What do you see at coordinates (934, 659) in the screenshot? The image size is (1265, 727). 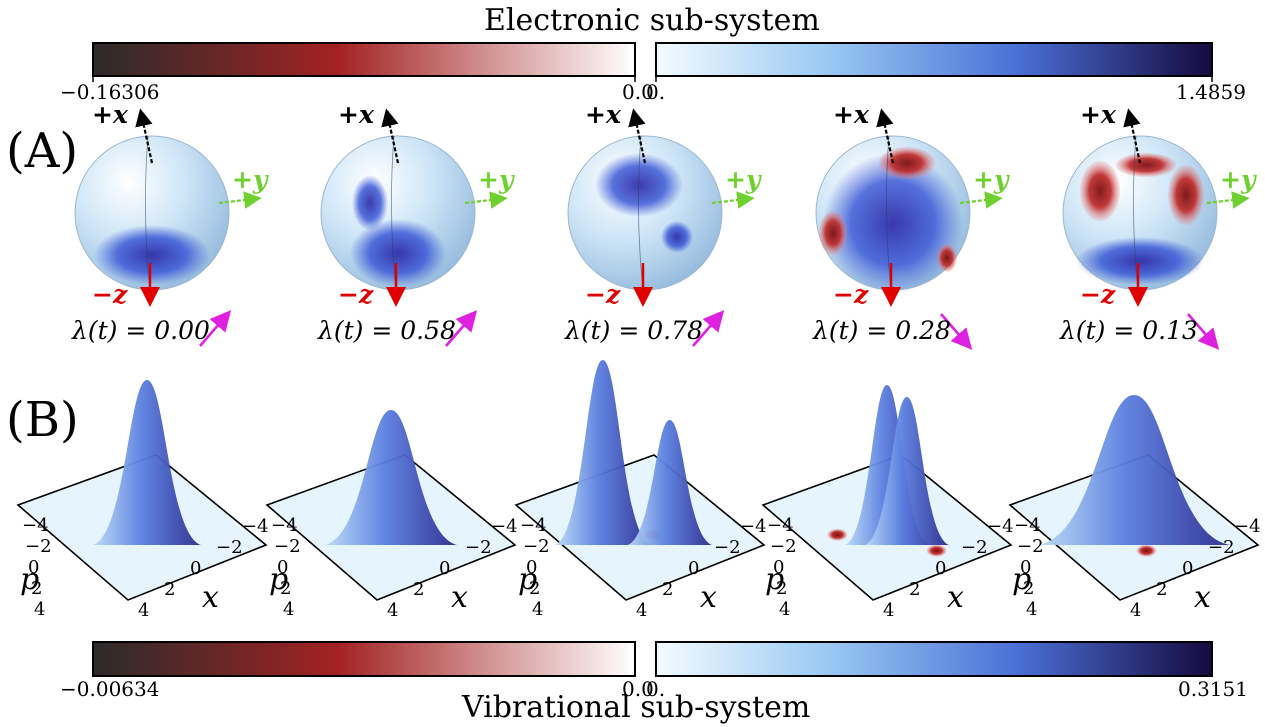 I see `vibrational-pos-colorbar` at bounding box center [934, 659].